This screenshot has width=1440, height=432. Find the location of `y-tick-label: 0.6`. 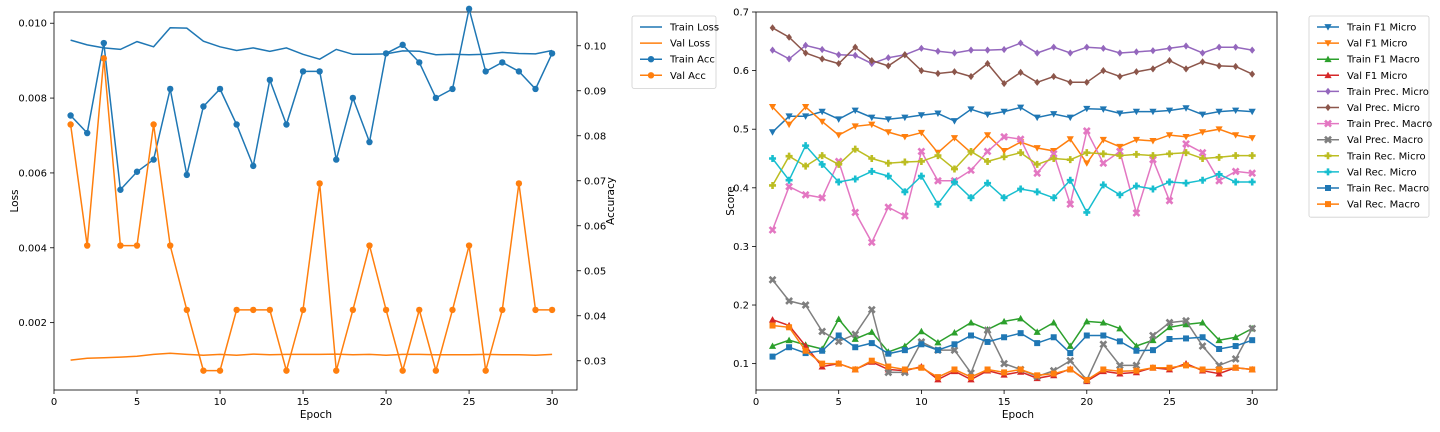

y-tick-label: 0.6 is located at coordinates (741, 71).